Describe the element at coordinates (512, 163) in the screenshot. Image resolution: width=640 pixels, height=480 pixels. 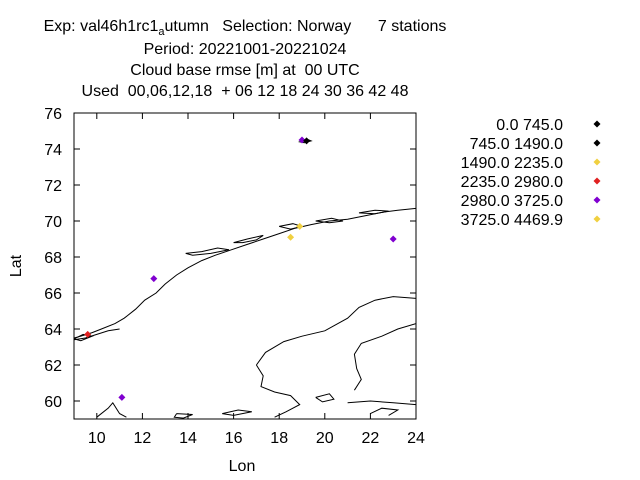
I see `legend-label: 1490.0 2235.0` at that location.